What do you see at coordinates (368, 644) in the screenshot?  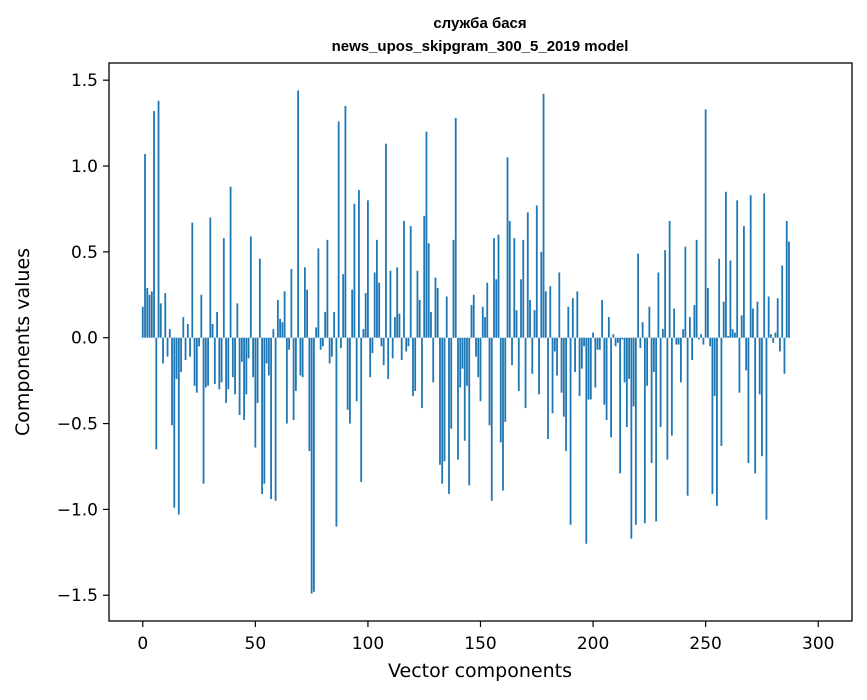 I see `x-tick-label: 100` at bounding box center [368, 644].